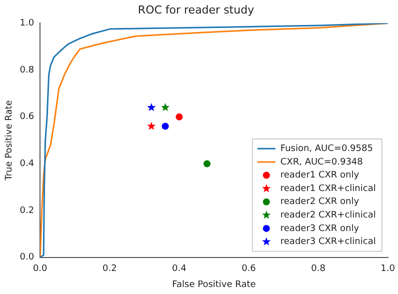 The width and height of the screenshot is (398, 294). I want to click on x-tick-label: 0.6, so click(249, 269).